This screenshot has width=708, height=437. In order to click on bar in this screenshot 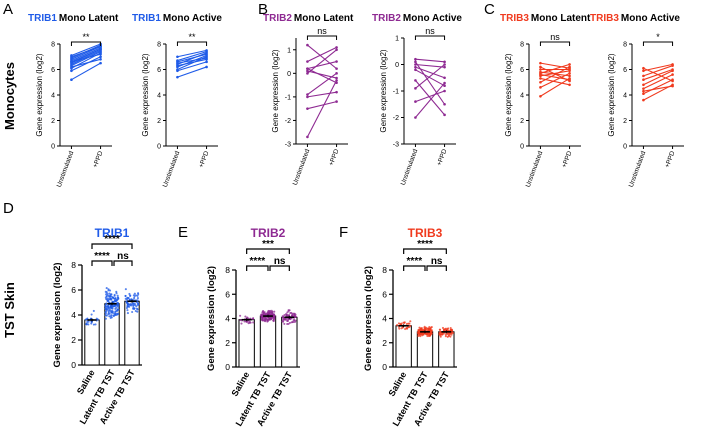, I will do `click(425, 349)`.